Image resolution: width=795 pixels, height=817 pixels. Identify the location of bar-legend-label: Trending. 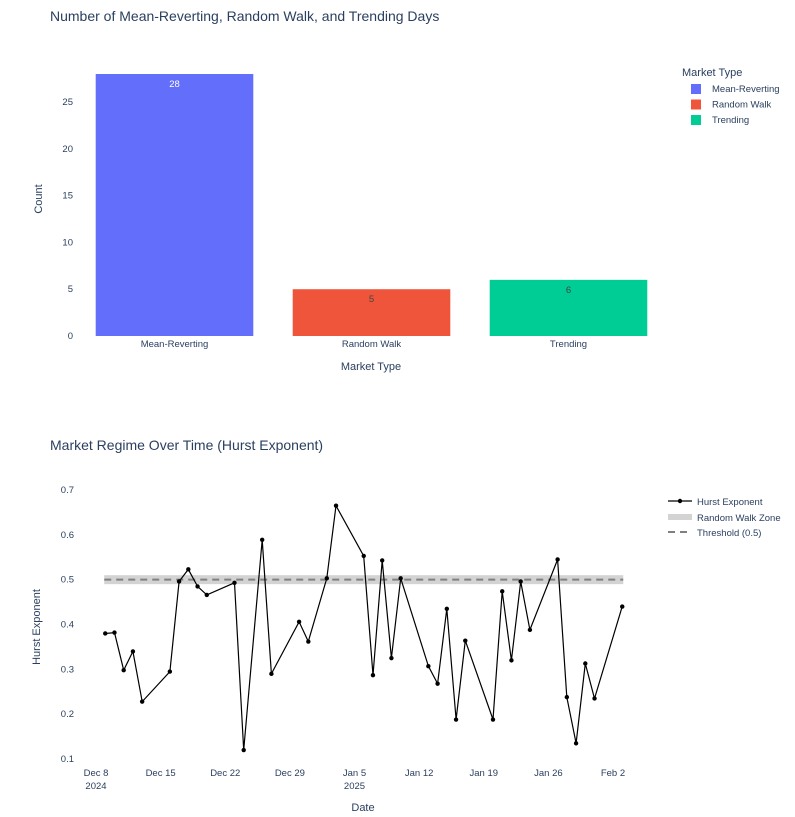
(730, 120).